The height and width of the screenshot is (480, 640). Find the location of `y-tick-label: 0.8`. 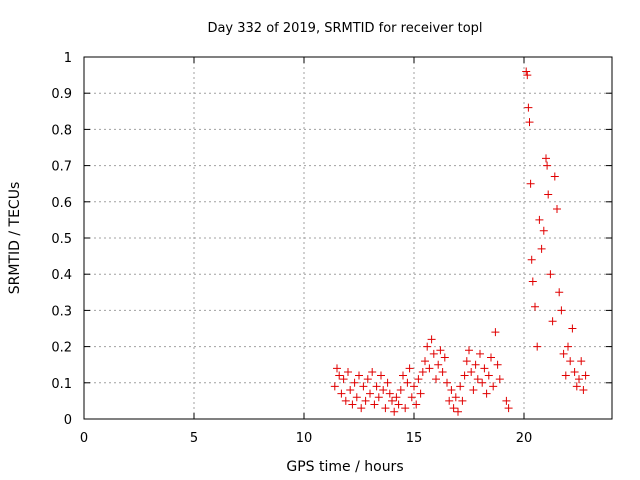

y-tick-label: 0.8 is located at coordinates (61, 130).